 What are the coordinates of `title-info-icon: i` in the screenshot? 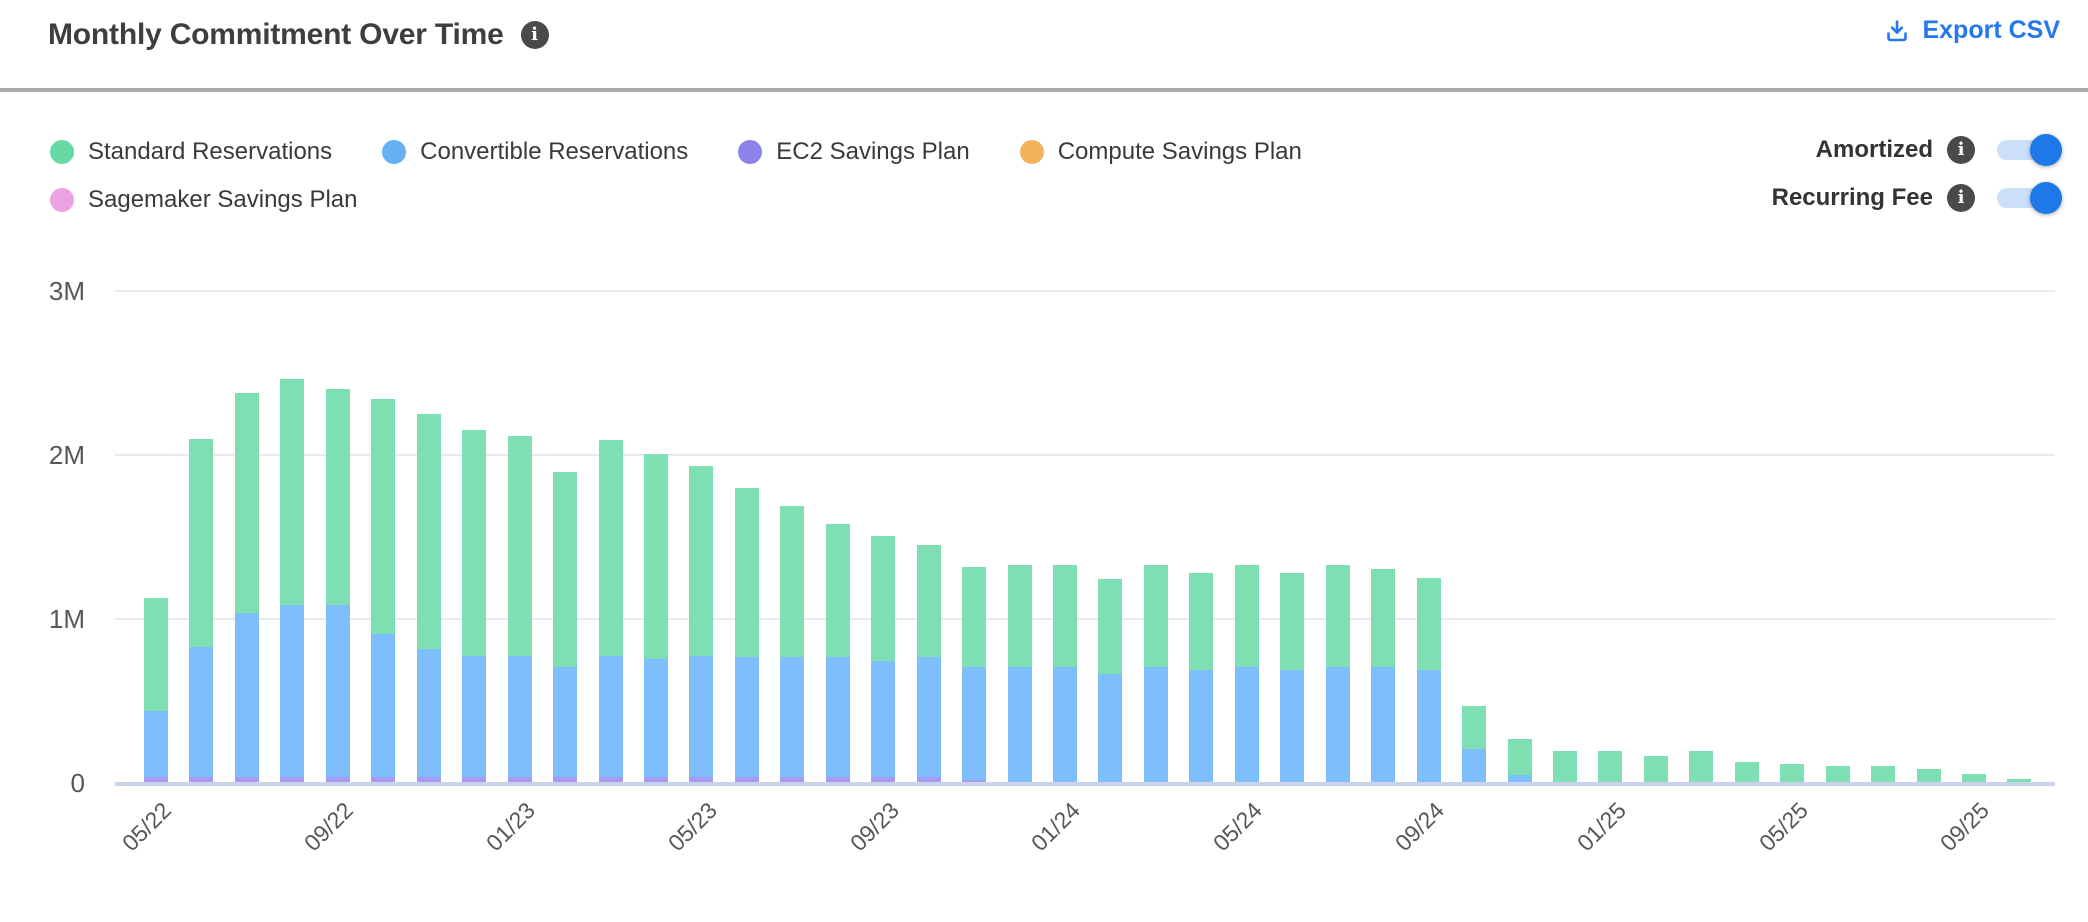 It's located at (534, 35).